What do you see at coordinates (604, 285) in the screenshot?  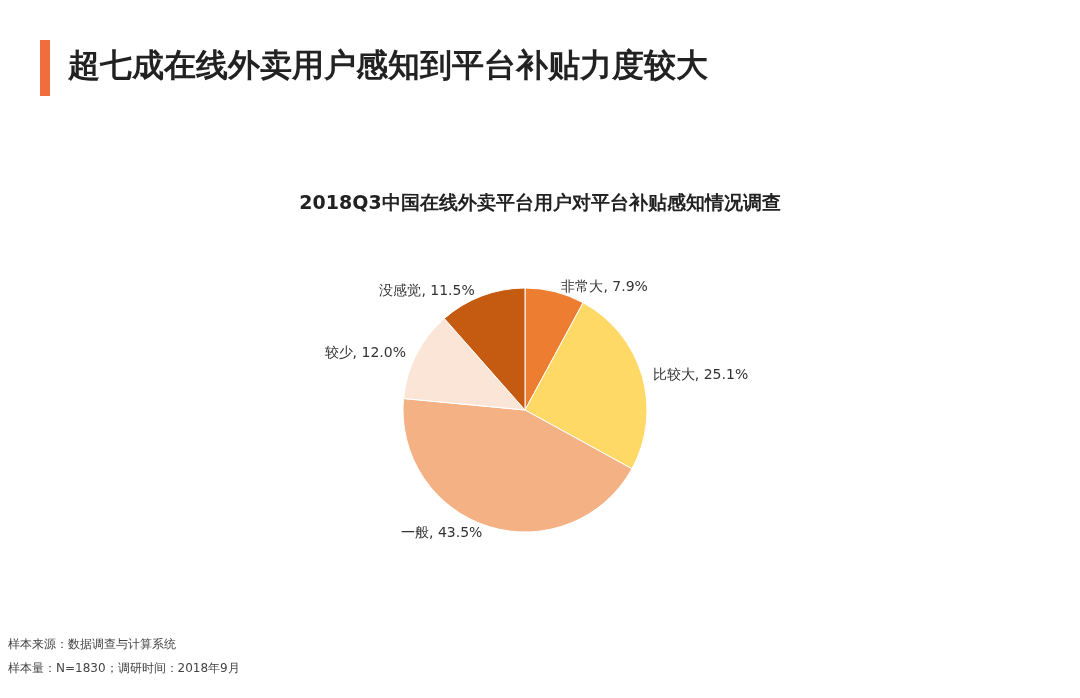 I see `slice-label: 非常大, 7.9%` at bounding box center [604, 285].